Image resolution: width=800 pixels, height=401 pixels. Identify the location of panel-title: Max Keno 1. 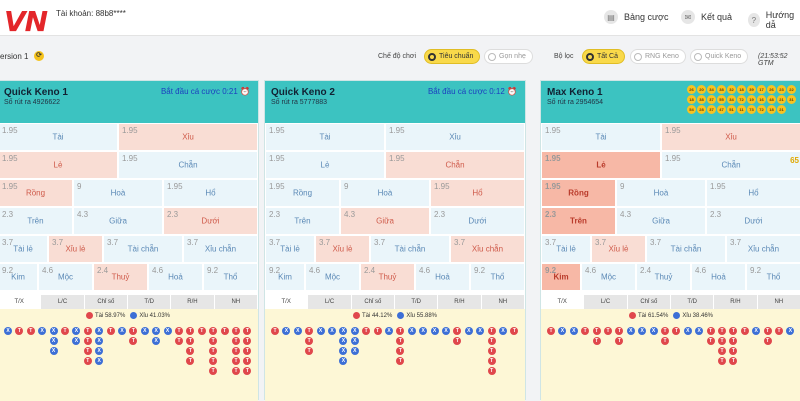
(575, 92).